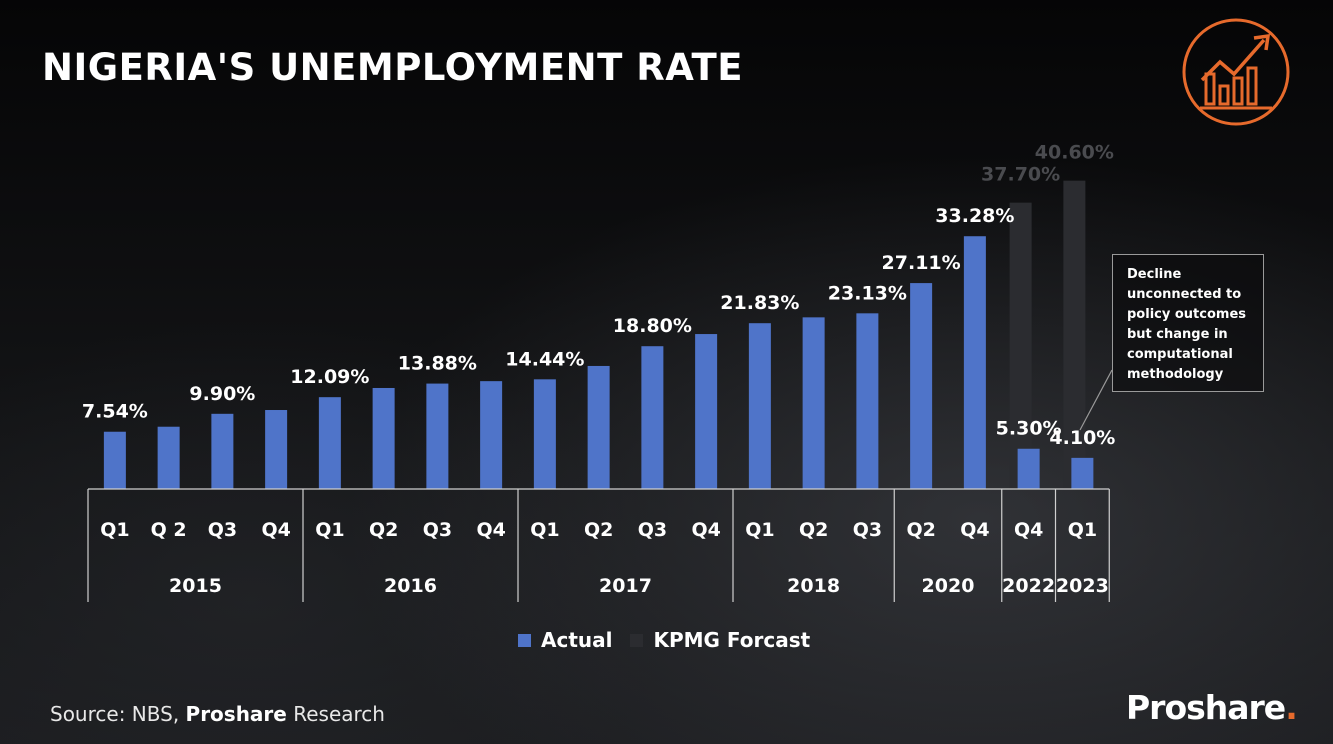 Image resolution: width=1333 pixels, height=744 pixels. Describe the element at coordinates (1028, 586) in the screenshot. I see `year-label: 2022` at that location.